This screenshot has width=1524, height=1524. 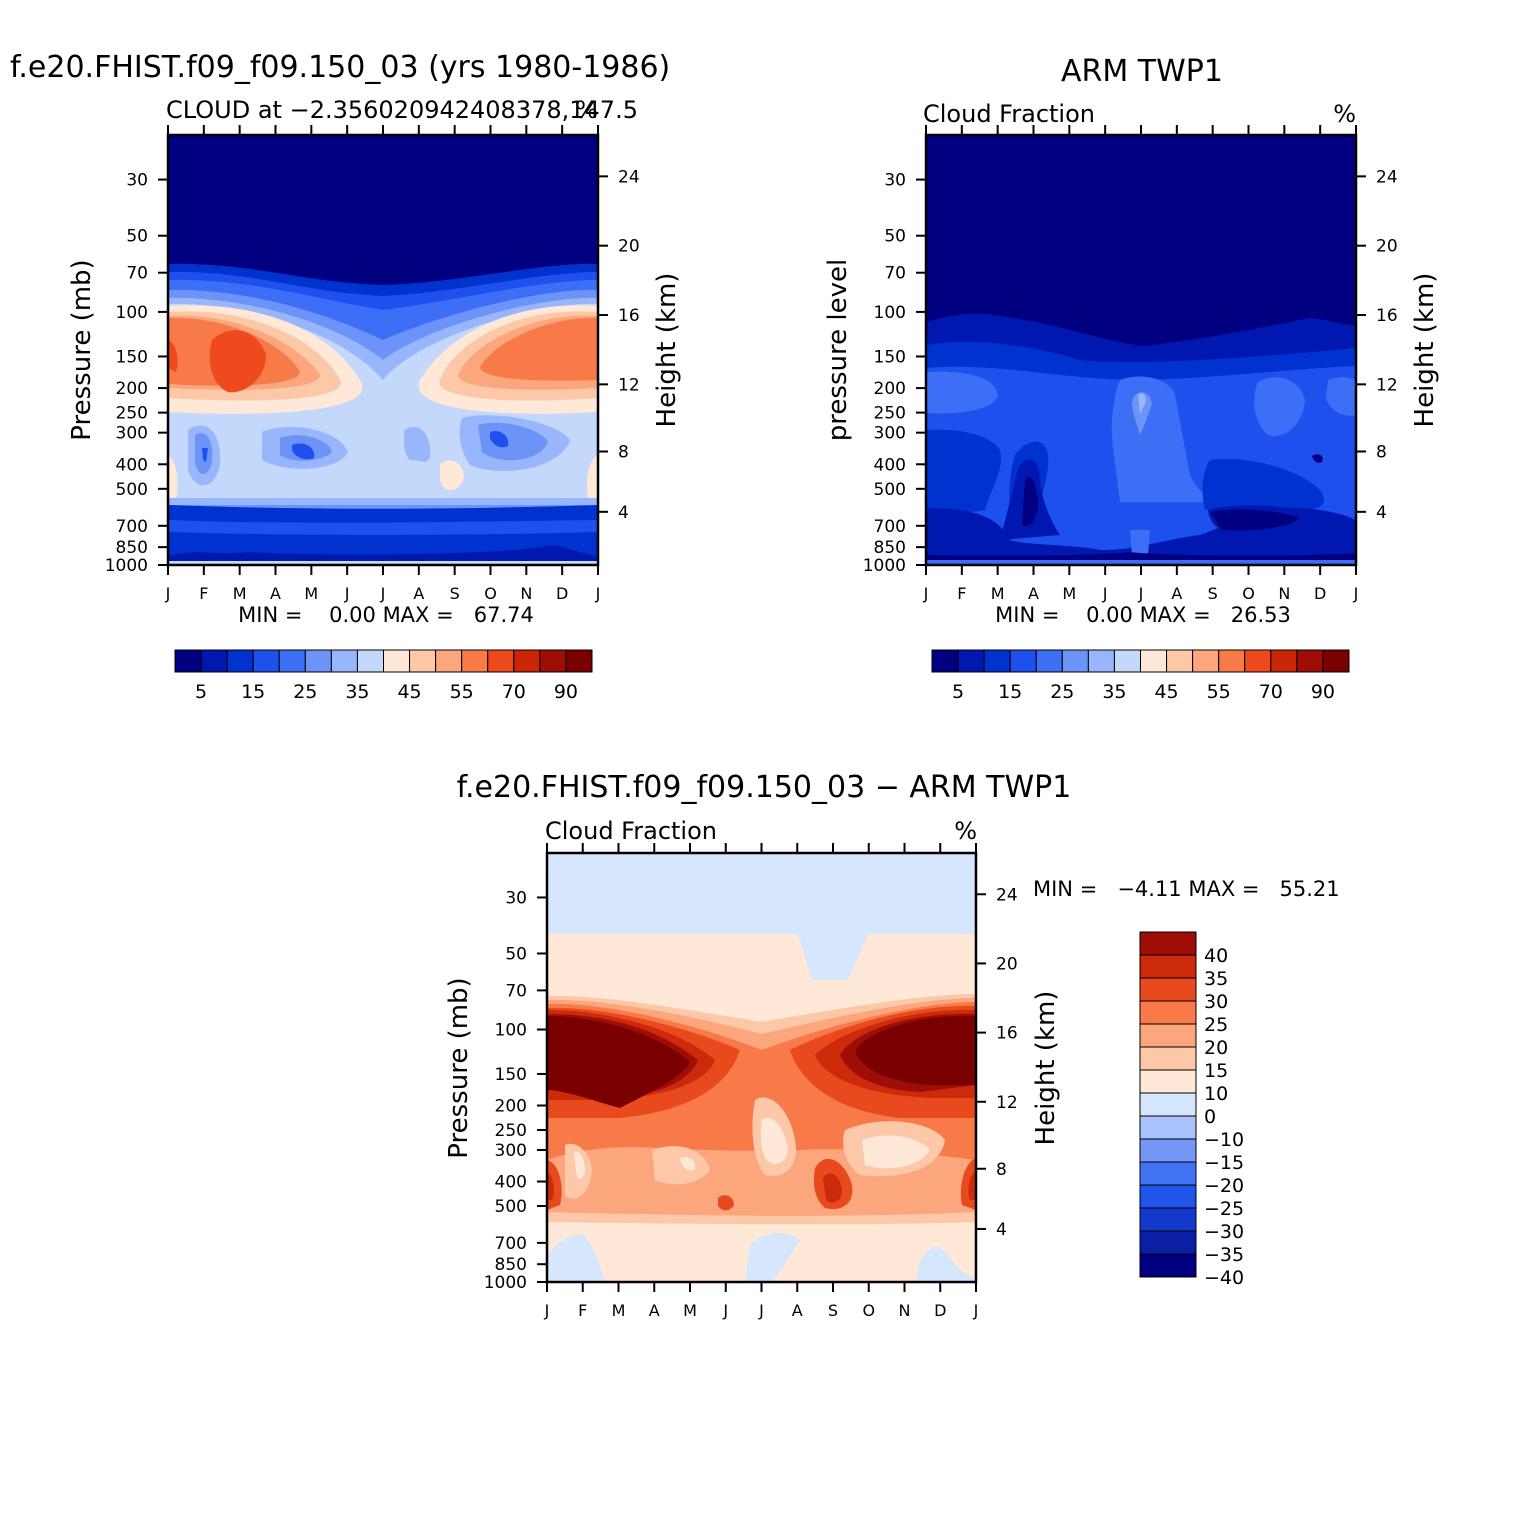 What do you see at coordinates (1224, 1209) in the screenshot?
I see `colorbar-label: −25` at bounding box center [1224, 1209].